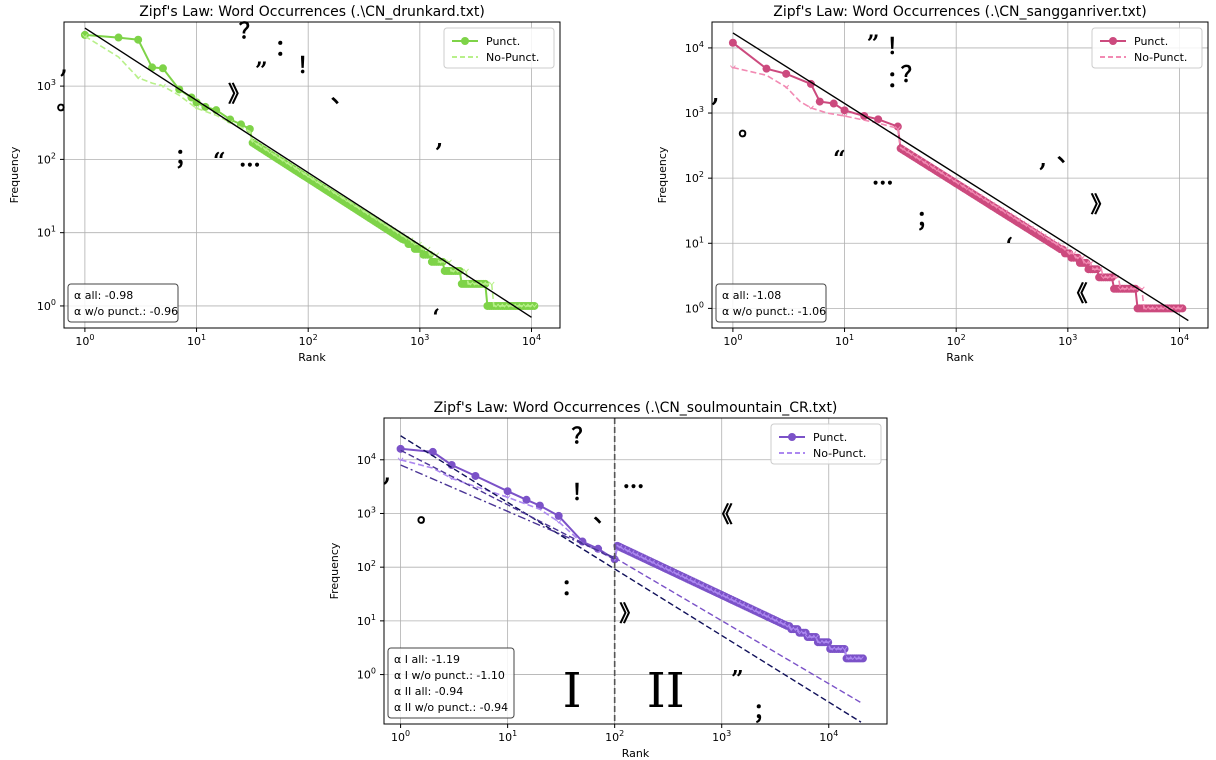  What do you see at coordinates (721, 736) in the screenshot?
I see `x-tick-label: 10³` at bounding box center [721, 736].